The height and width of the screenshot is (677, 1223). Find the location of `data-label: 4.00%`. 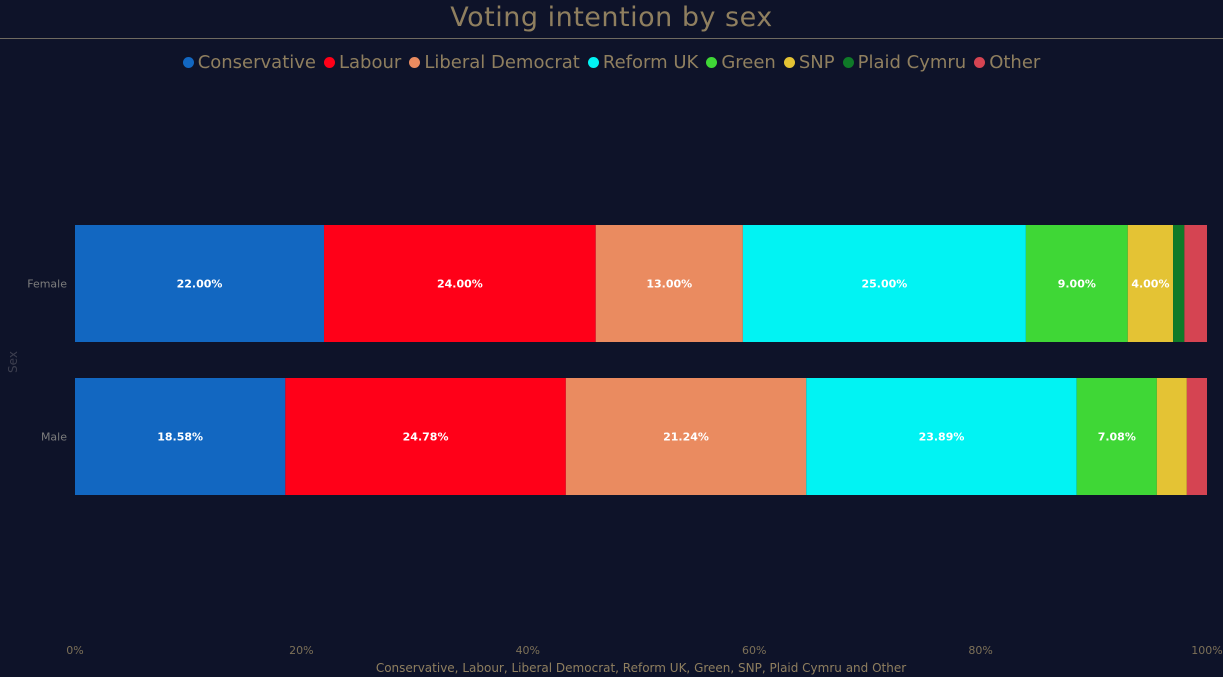

data-label: 4.00% is located at coordinates (1150, 284).